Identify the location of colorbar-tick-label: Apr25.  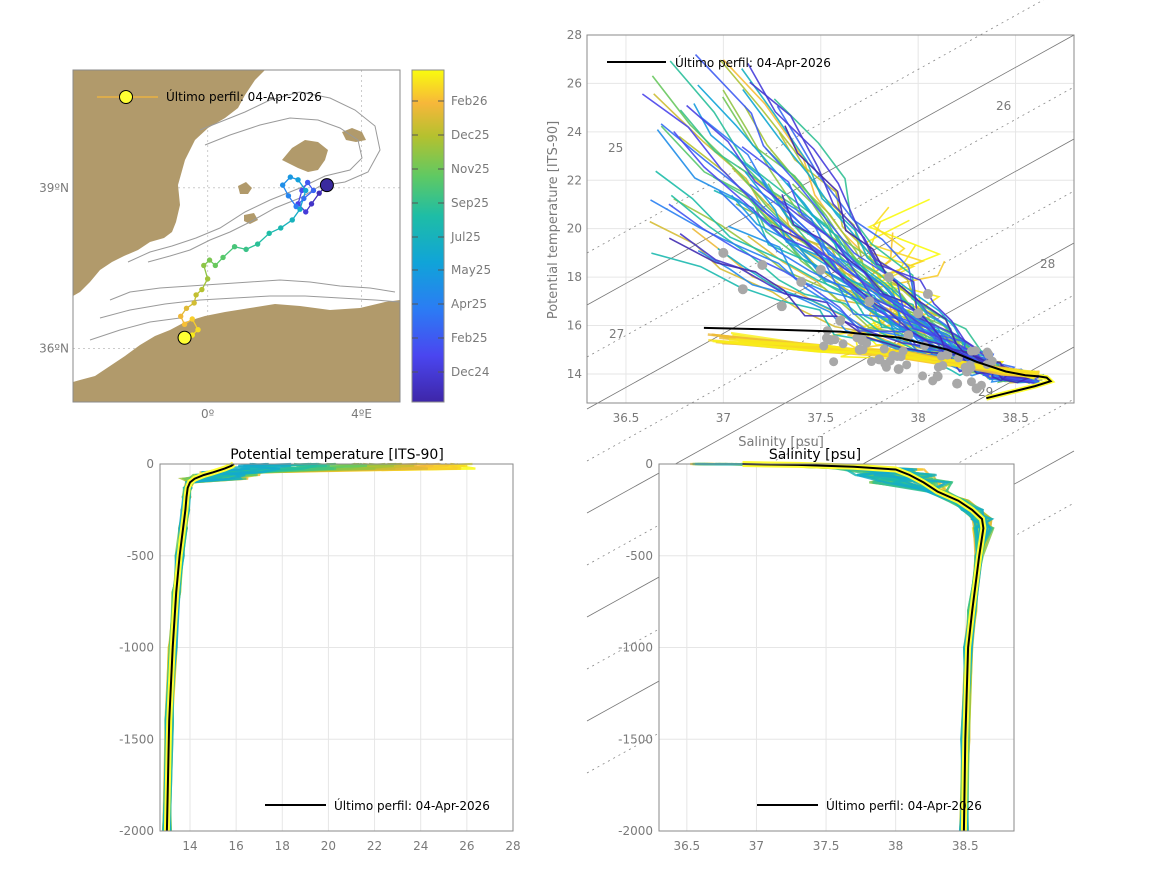
(469, 304).